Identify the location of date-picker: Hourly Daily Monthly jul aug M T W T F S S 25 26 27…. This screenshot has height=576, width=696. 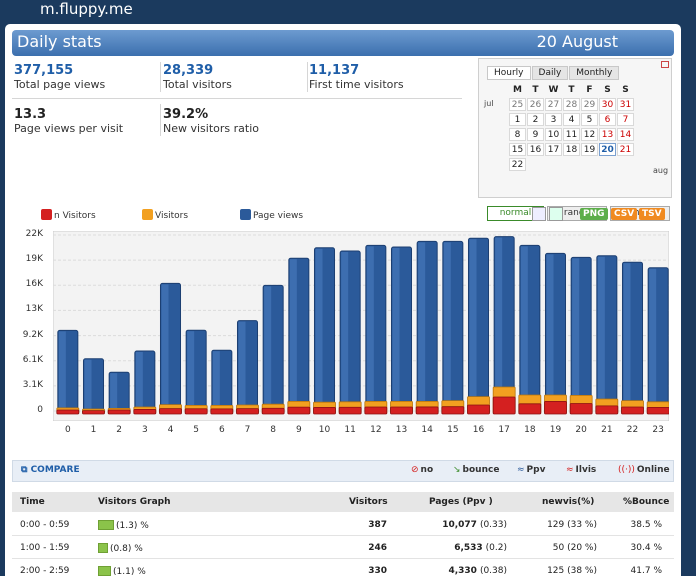
(575, 139).